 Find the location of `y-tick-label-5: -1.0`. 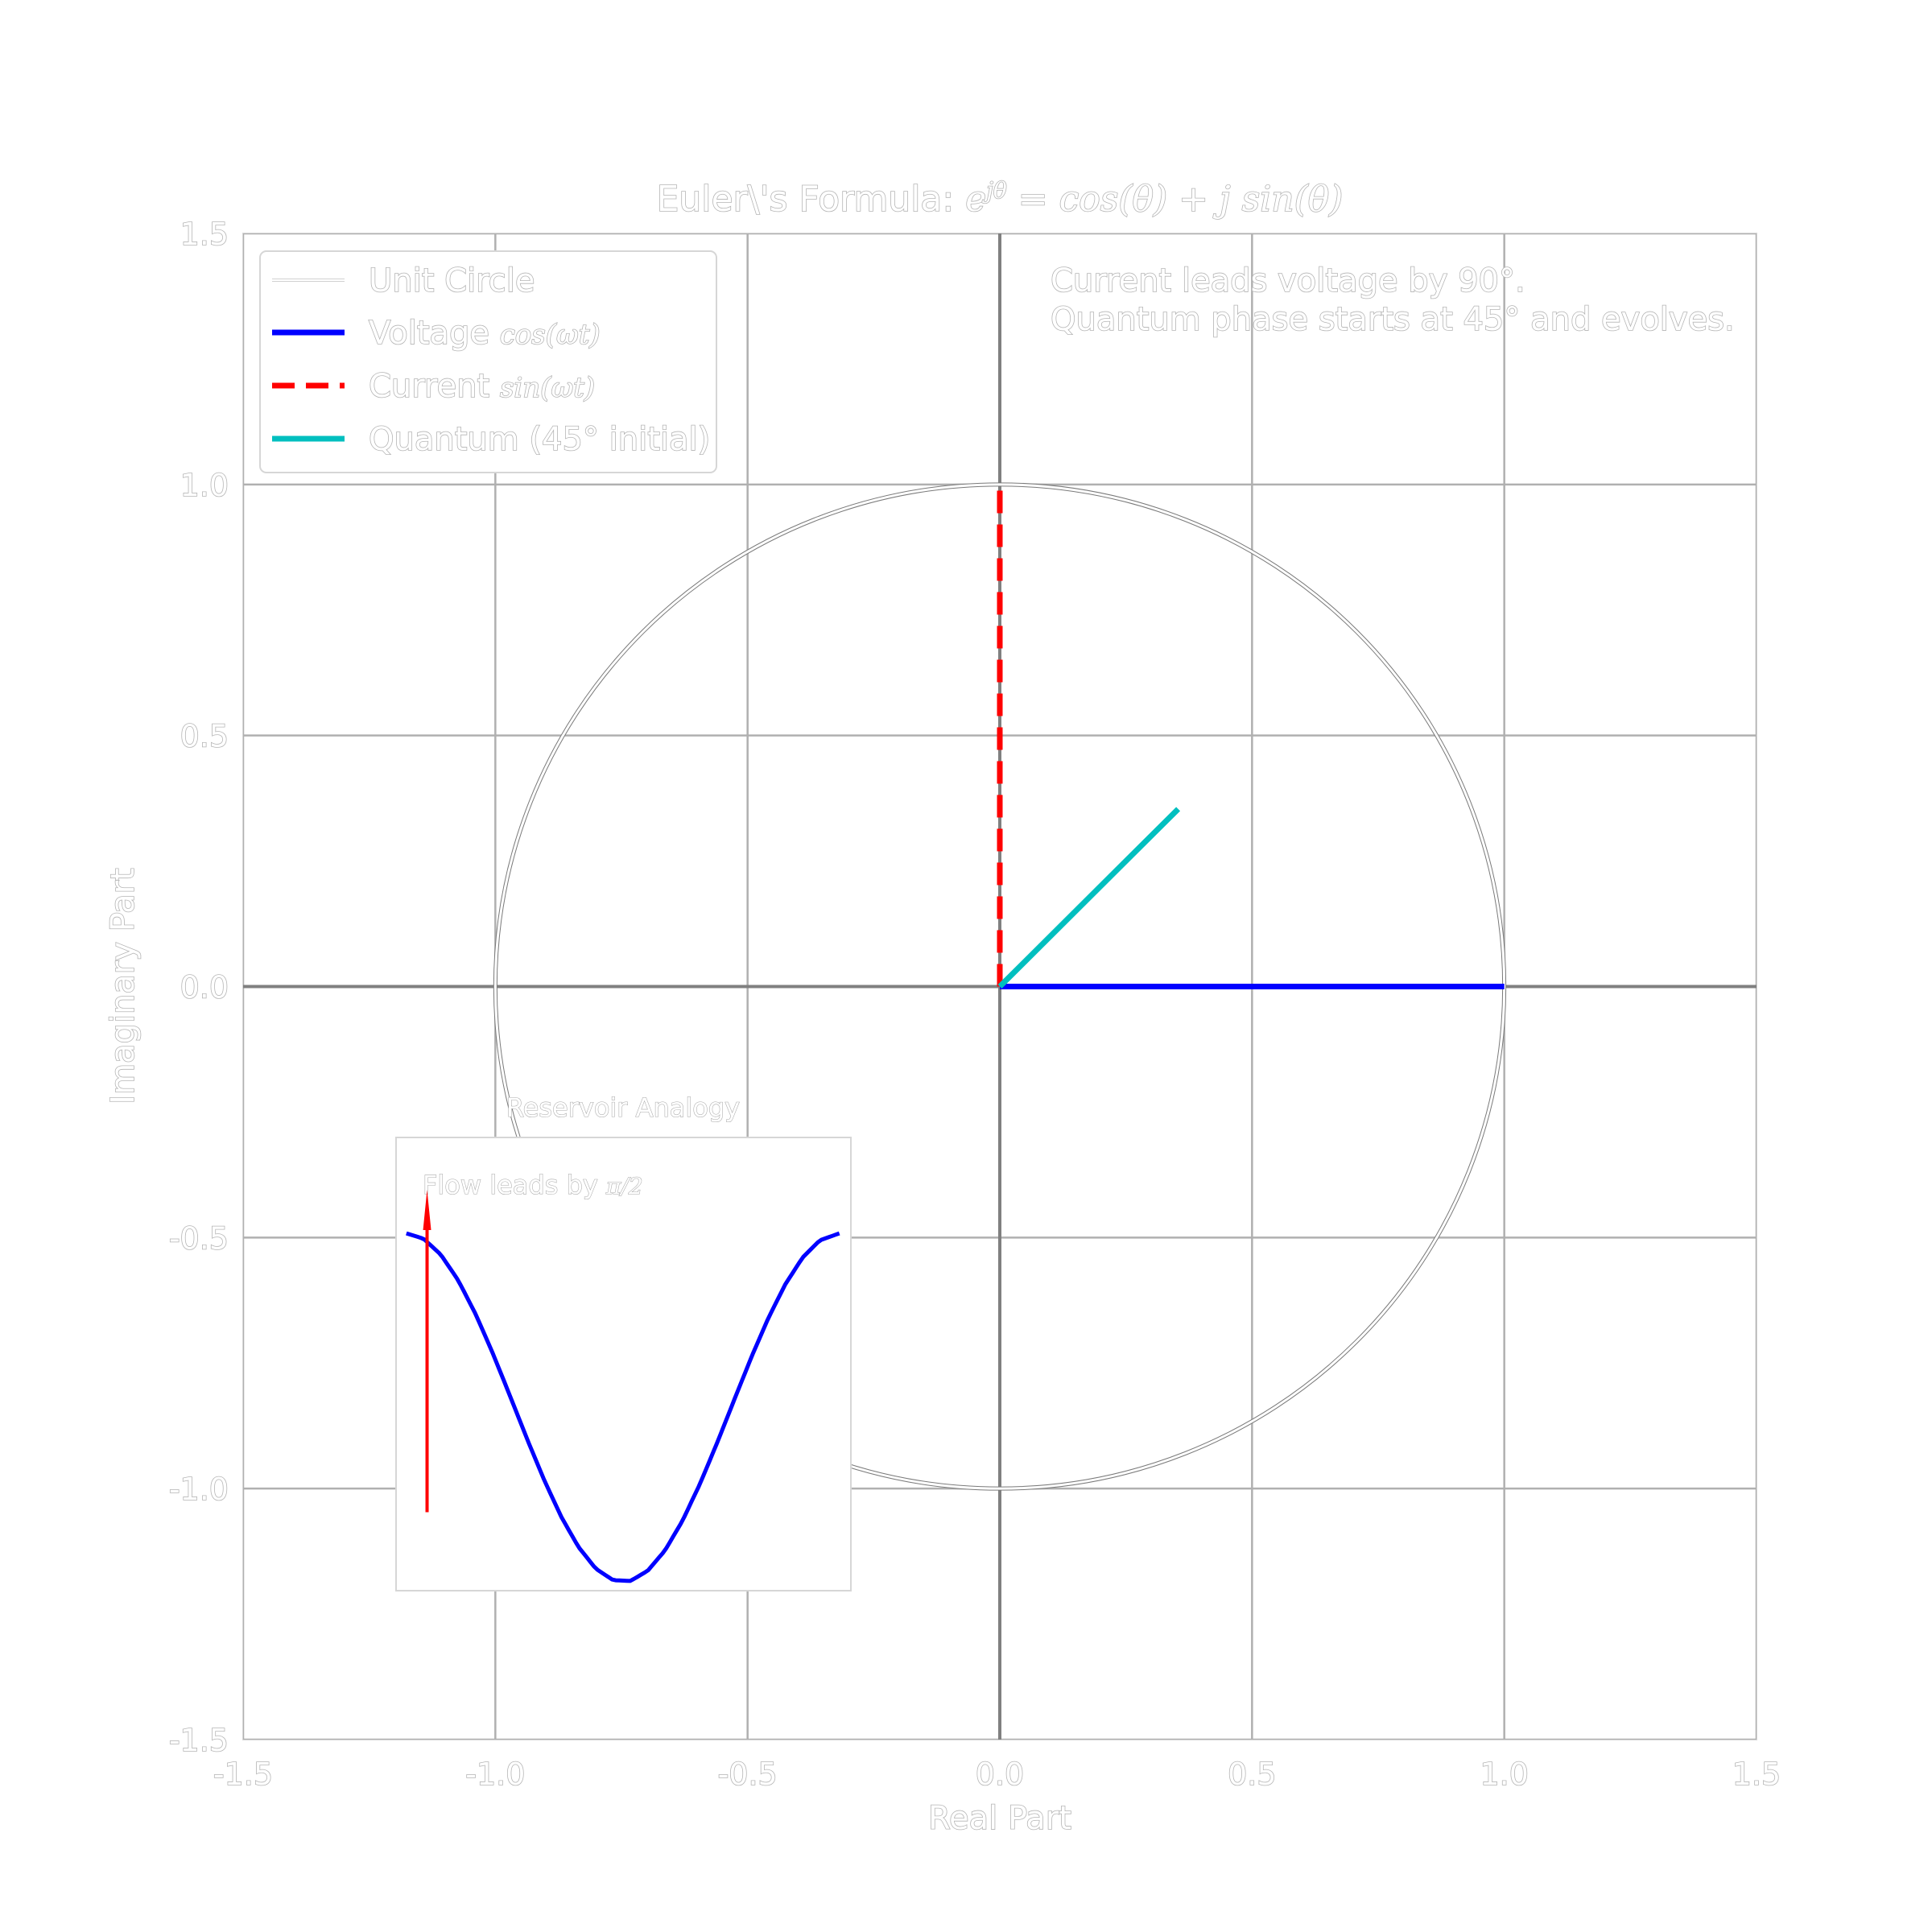

y-tick-label-5: -1.0 is located at coordinates (199, 1489).